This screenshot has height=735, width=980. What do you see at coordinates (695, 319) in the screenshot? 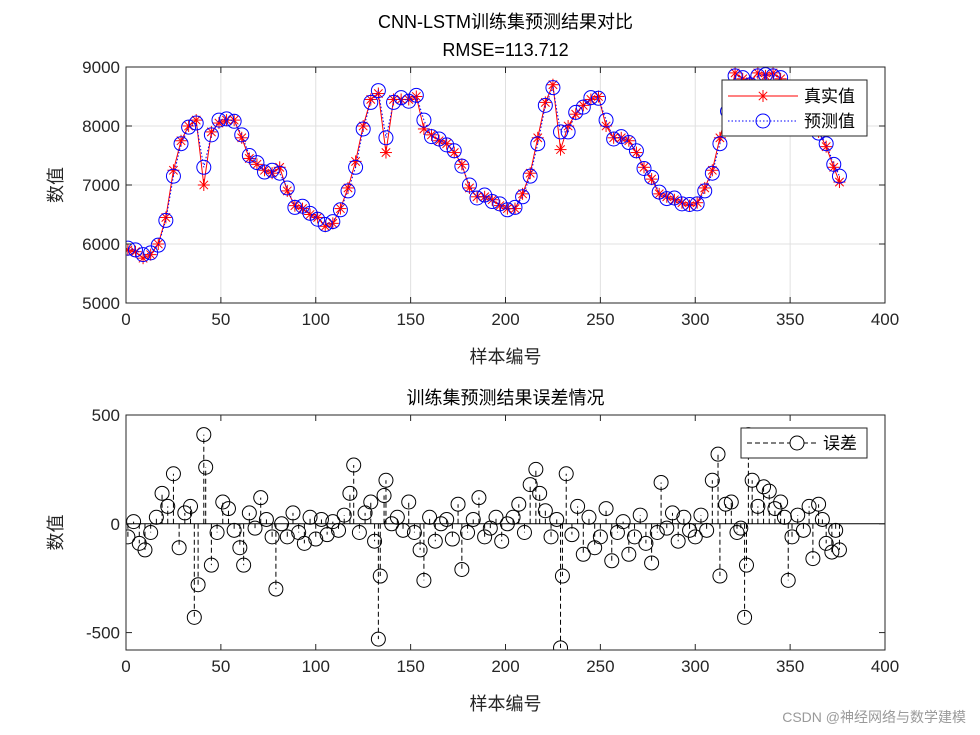
I see `x-tick-label: 300` at bounding box center [695, 319].